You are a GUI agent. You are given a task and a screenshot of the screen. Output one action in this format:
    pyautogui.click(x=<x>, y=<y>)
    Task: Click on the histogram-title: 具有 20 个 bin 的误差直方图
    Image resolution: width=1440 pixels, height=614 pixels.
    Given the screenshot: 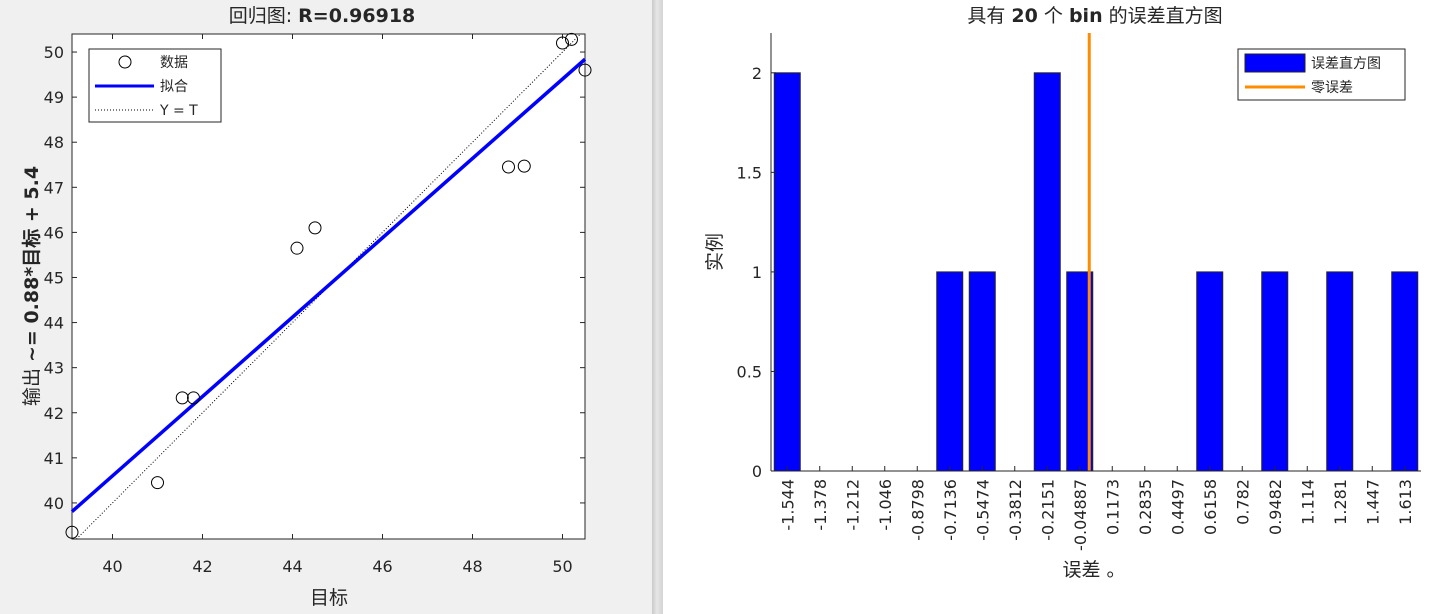 What is the action you would take?
    pyautogui.click(x=1094, y=16)
    